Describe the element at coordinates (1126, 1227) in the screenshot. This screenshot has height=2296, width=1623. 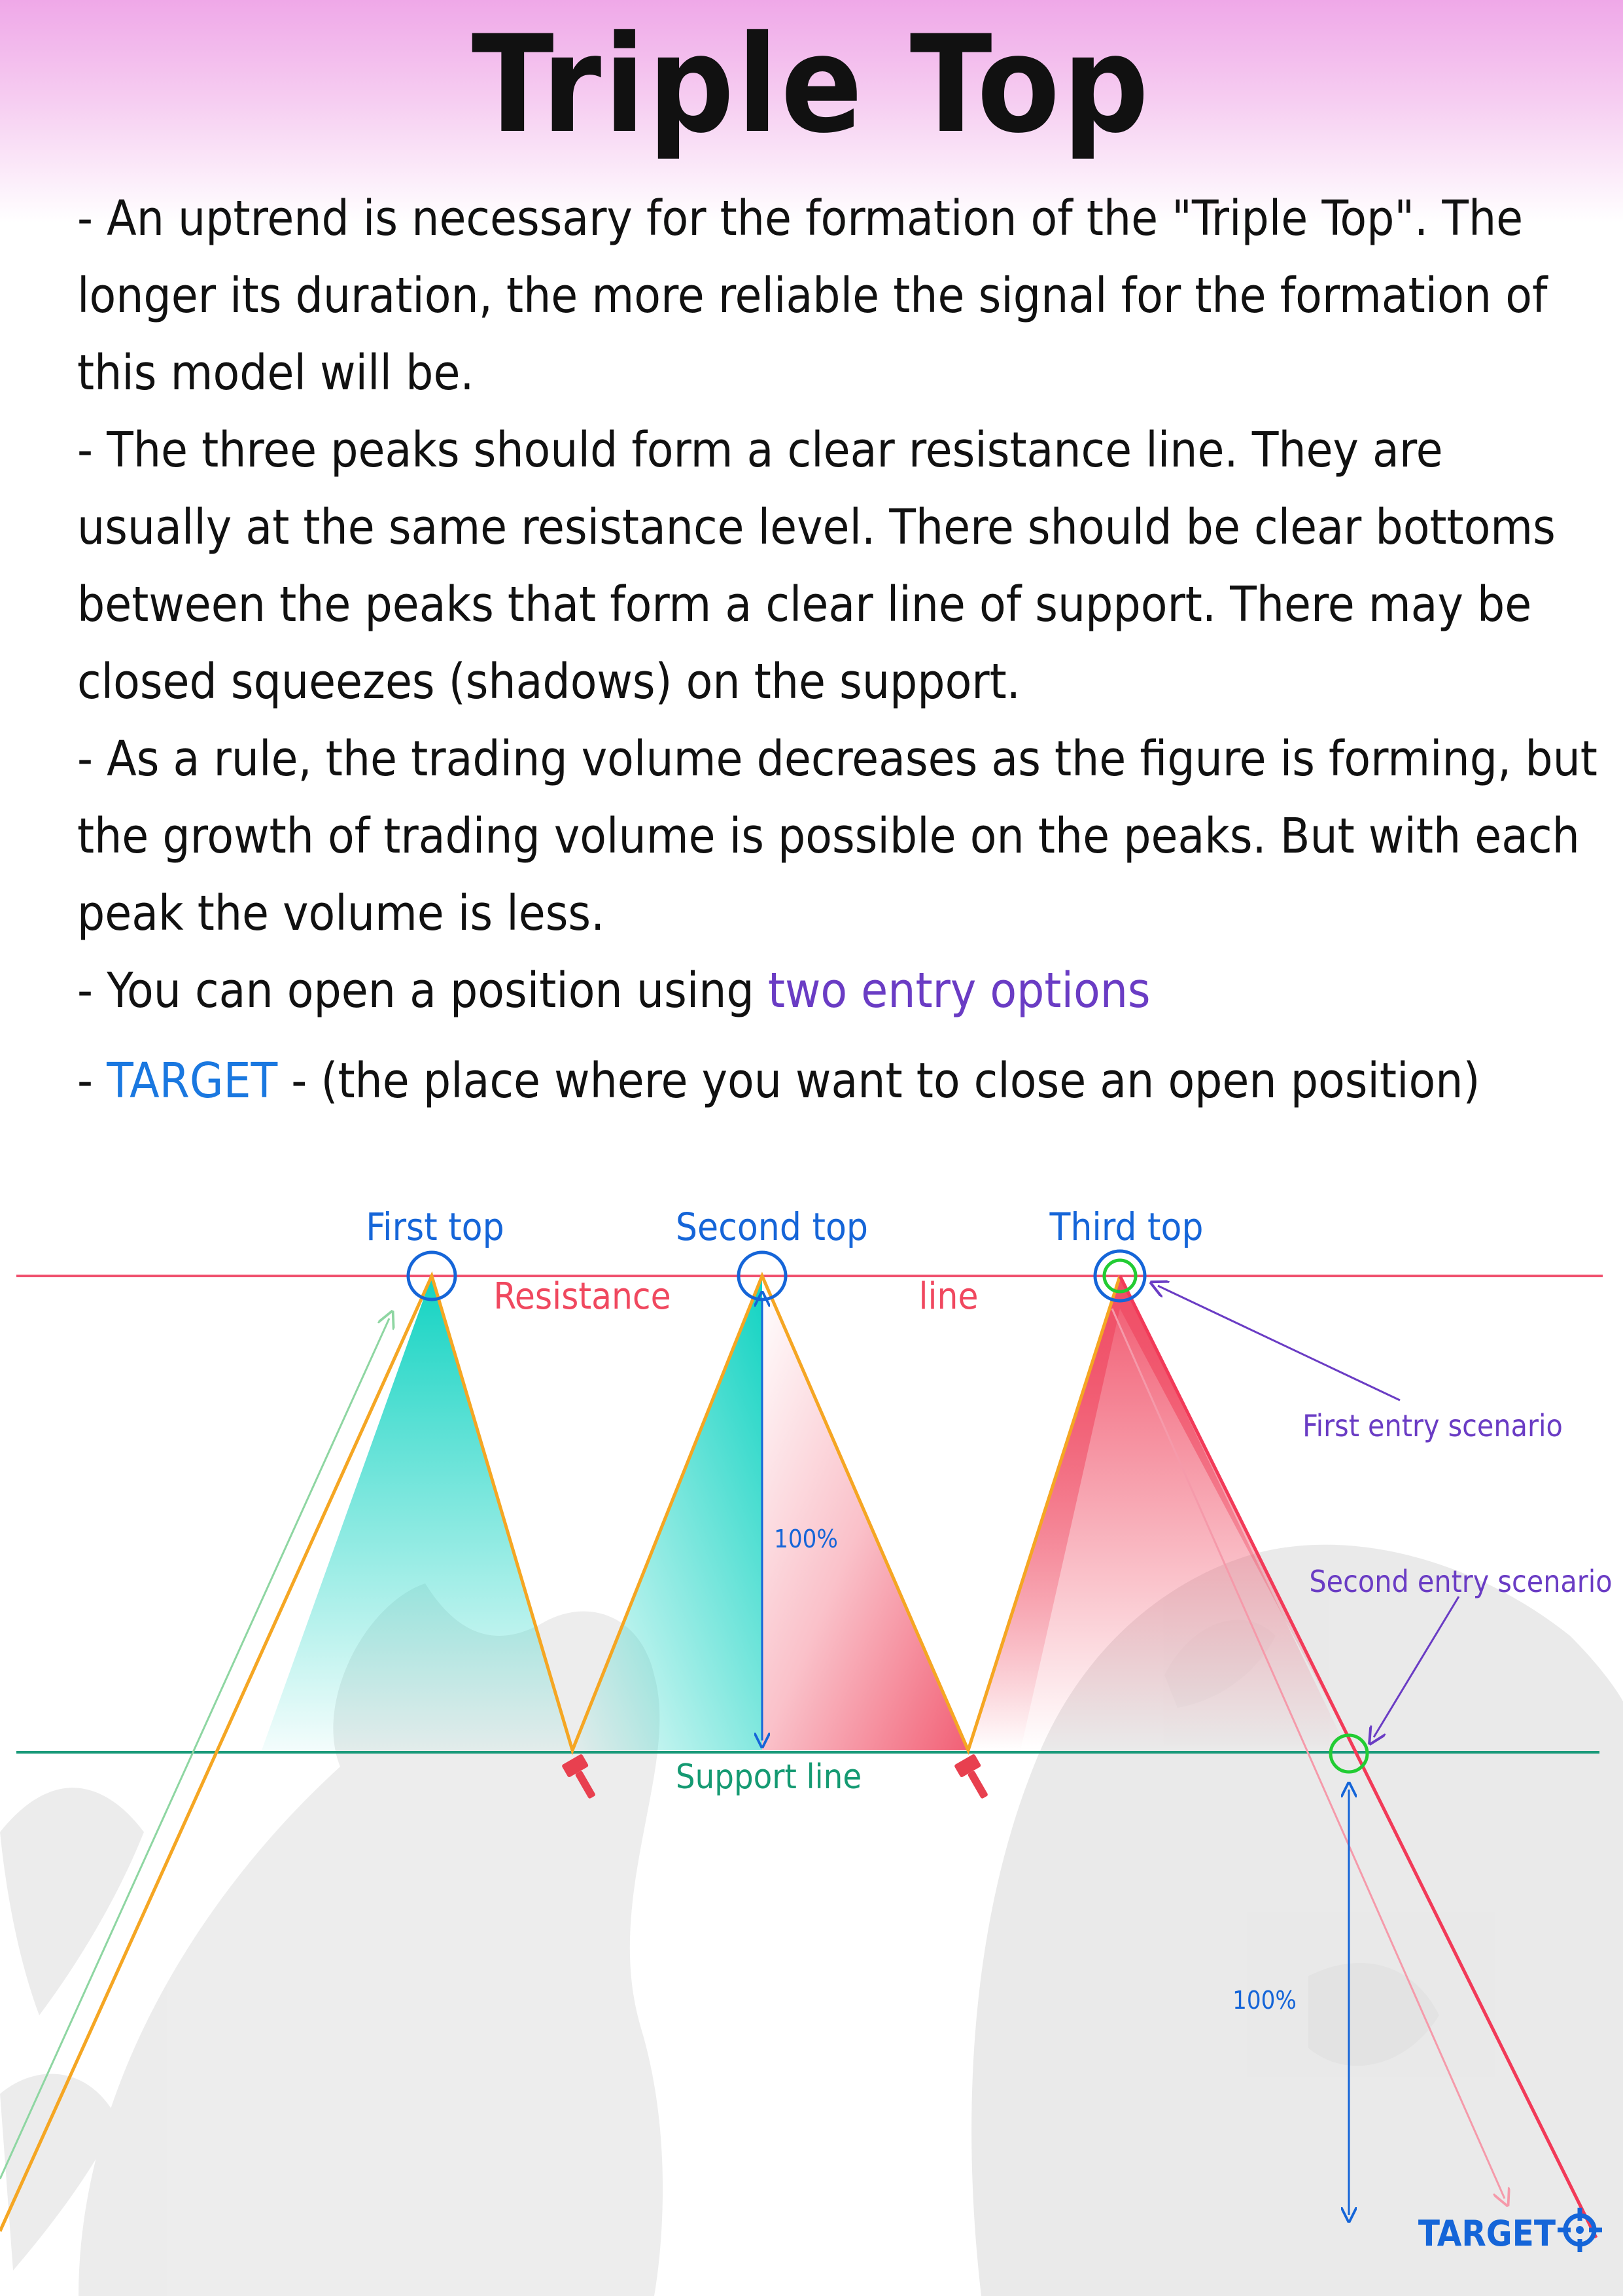
I see `third-top-label: Third top` at that location.